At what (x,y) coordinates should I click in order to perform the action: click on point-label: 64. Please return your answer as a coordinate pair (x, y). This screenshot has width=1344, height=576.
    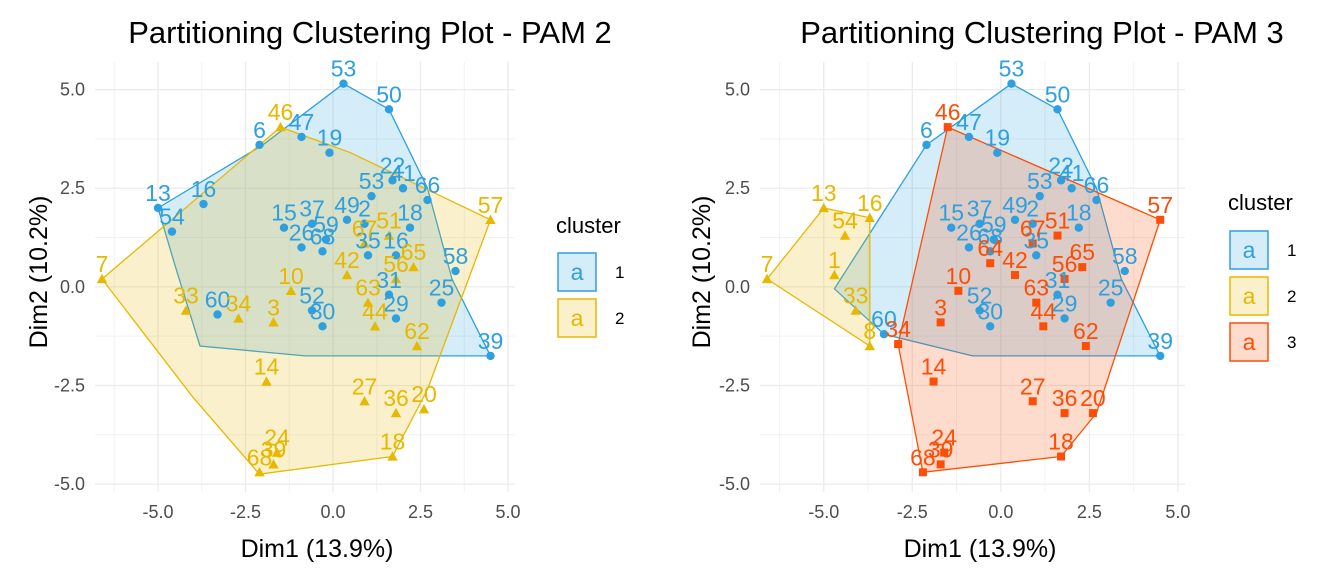
    Looking at the image, I should click on (990, 248).